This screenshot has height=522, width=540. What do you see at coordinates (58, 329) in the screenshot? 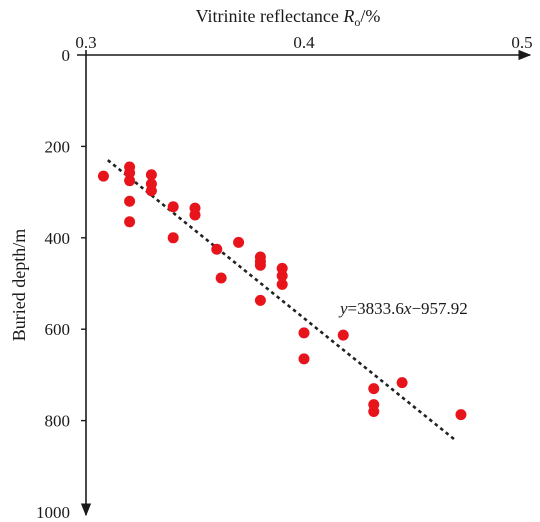
I see `y-tick-label: 600` at bounding box center [58, 329].